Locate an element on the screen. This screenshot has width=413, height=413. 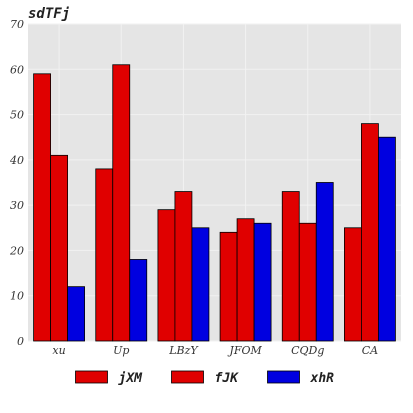
x-tick-label-1: Up is located at coordinates (121, 350).